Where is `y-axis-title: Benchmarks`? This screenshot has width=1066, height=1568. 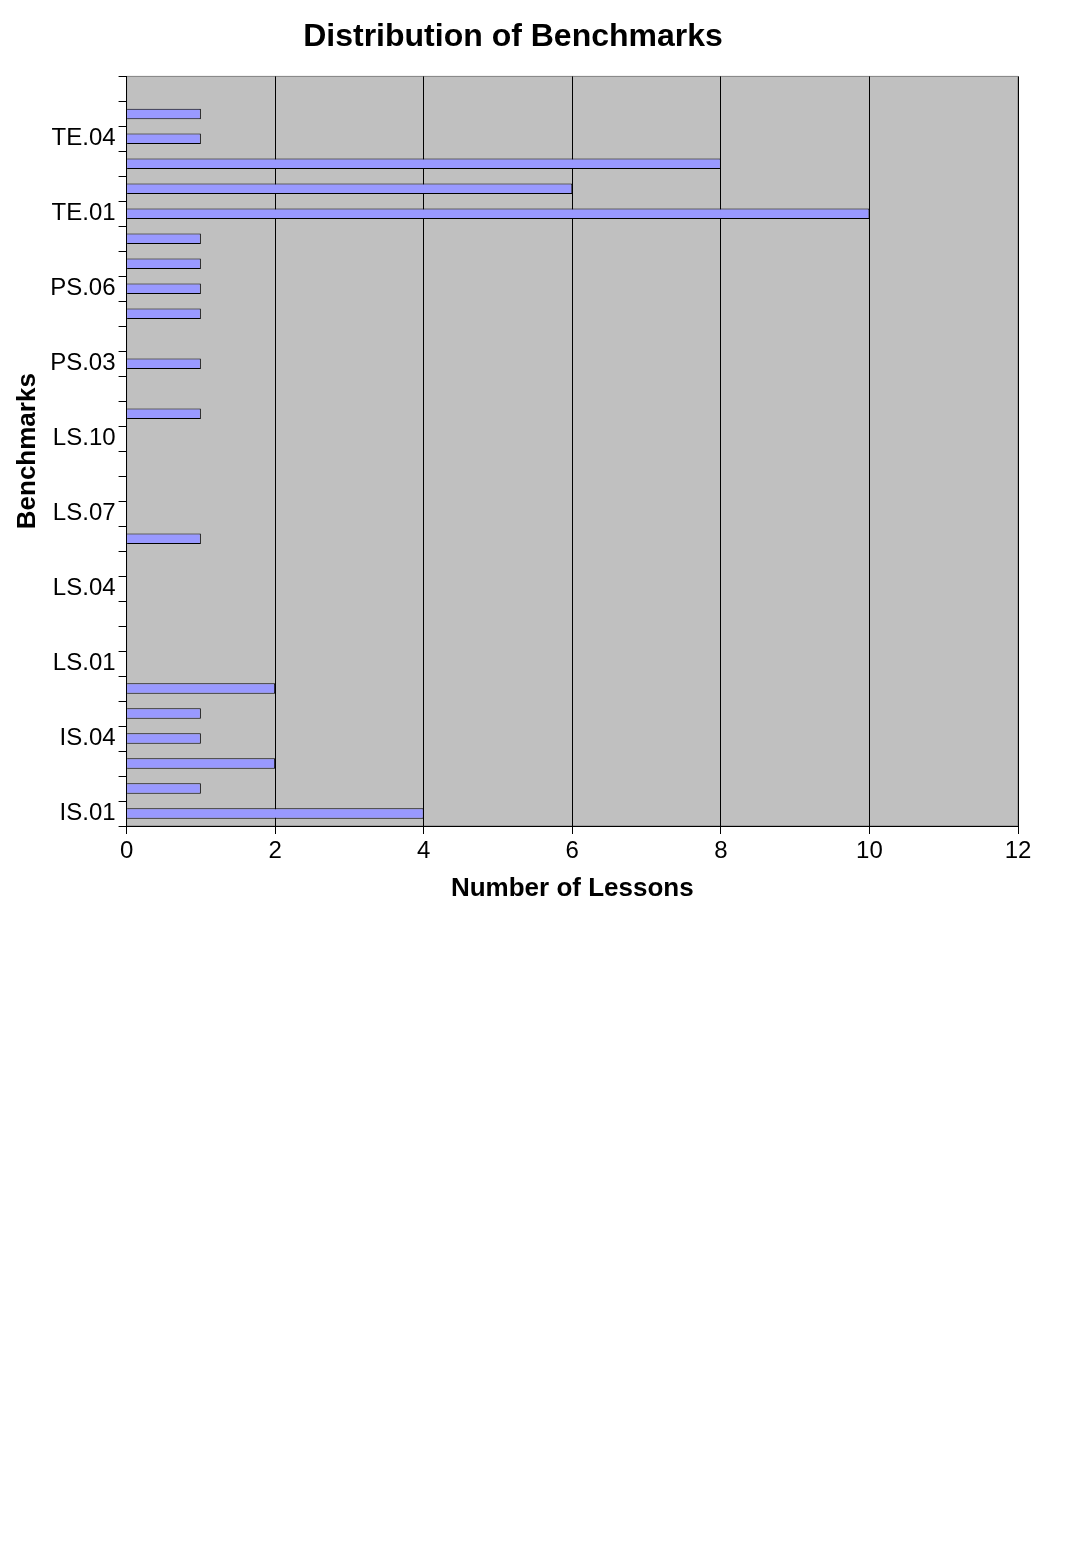
y-axis-title: Benchmarks is located at coordinates (25, 451).